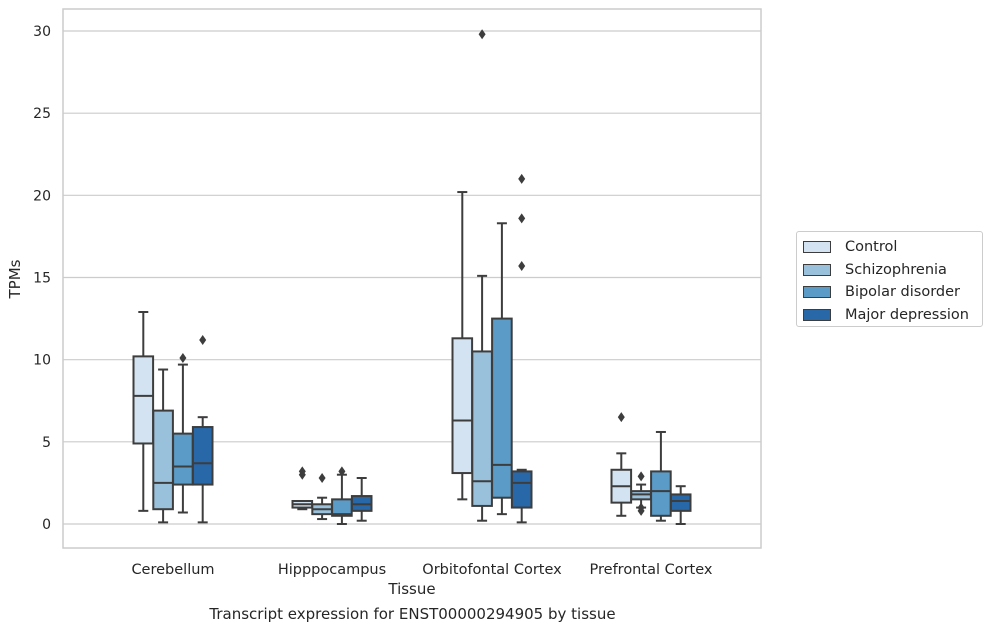  I want to click on legend-label-bipolar-disorder: Bipolar disorder, so click(902, 292).